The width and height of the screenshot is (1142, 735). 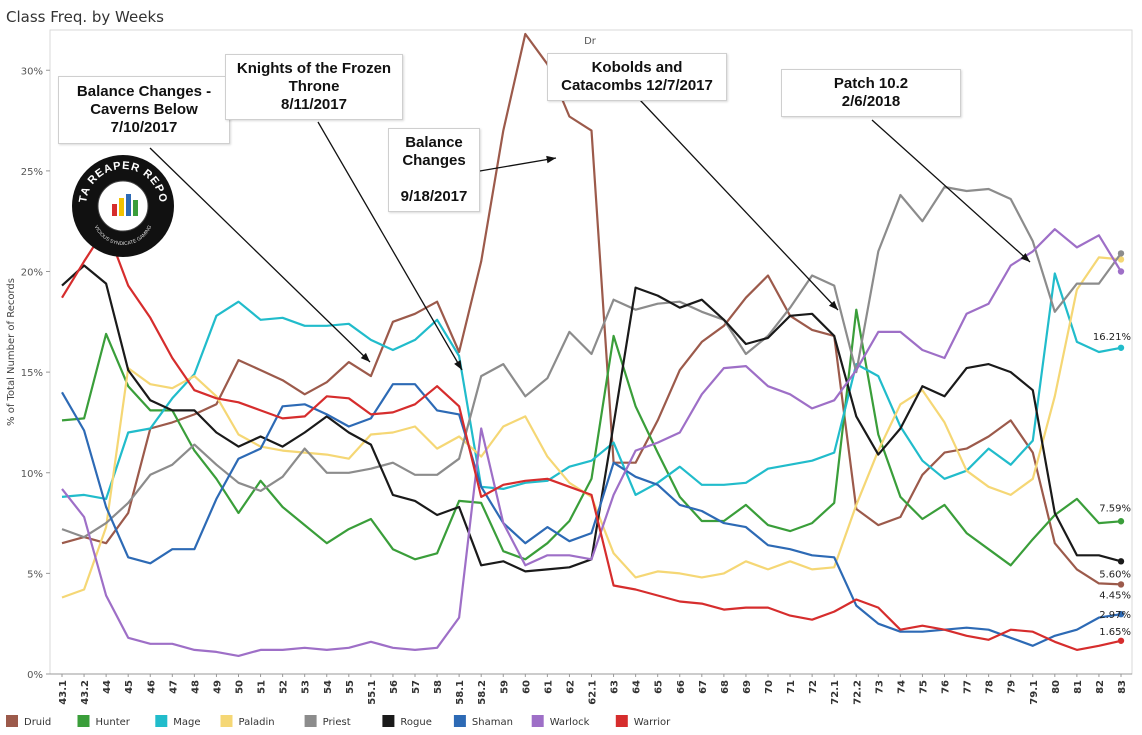 I want to click on x-tick-label: 52, so click(x=284, y=687).